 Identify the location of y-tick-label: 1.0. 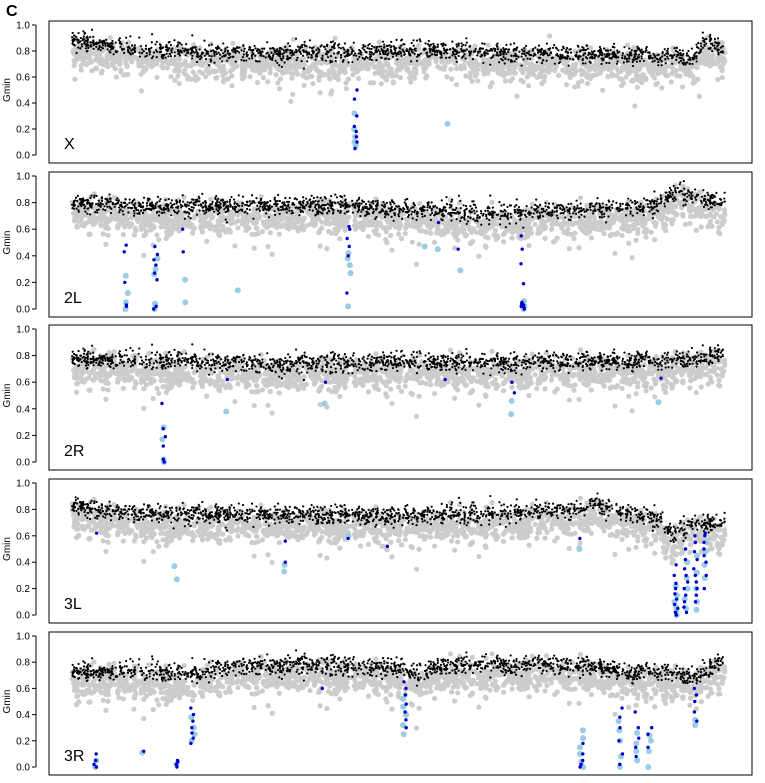
(23, 177).